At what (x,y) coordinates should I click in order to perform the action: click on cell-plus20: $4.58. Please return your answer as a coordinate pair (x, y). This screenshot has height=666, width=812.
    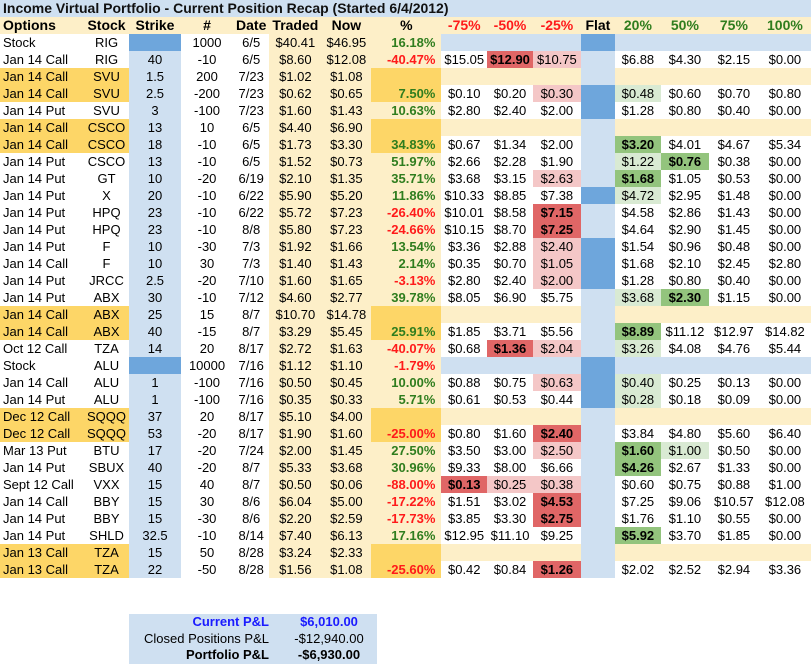
    Looking at the image, I should click on (638, 212).